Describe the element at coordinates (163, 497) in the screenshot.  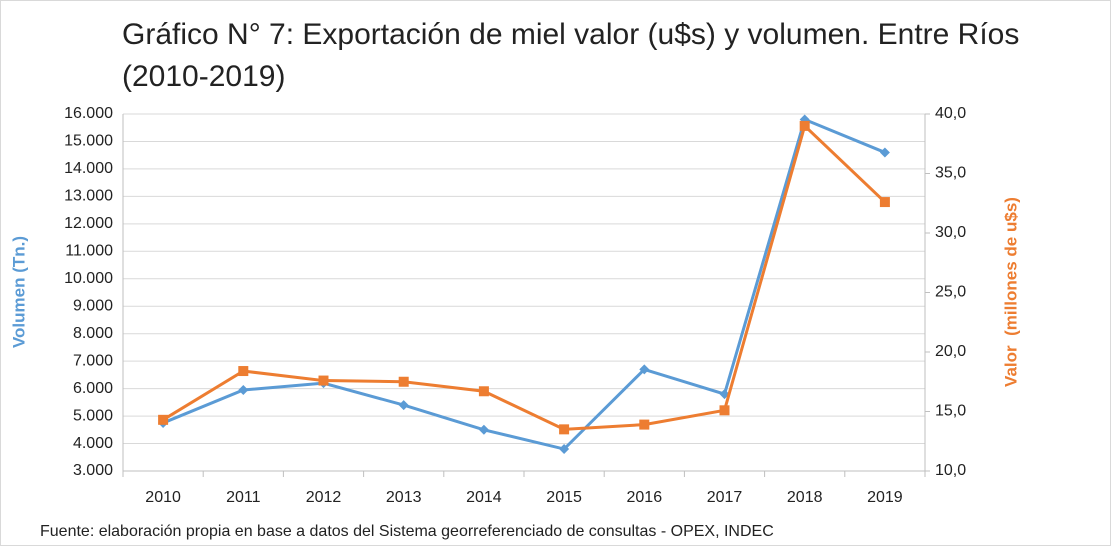
I see `x-tick-label: 2010` at that location.